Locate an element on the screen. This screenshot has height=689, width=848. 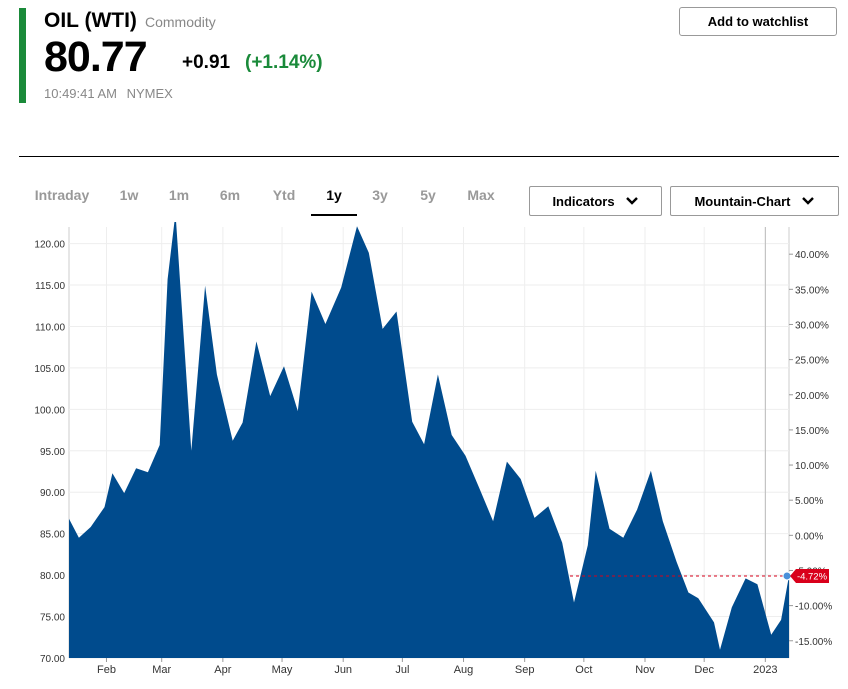
last-value-dot is located at coordinates (787, 576).